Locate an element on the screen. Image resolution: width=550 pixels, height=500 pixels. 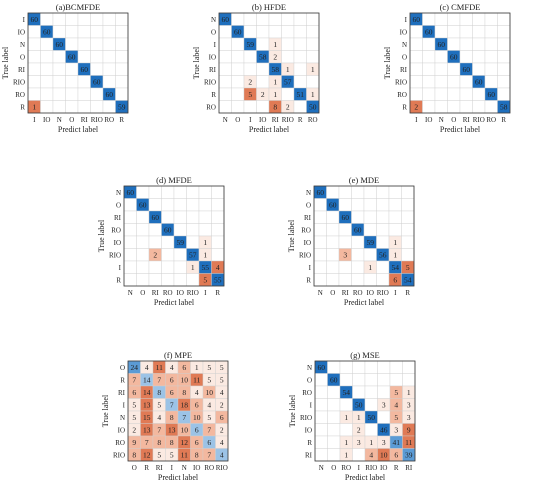
chart-title: (e) MDE is located at coordinates (364, 180).